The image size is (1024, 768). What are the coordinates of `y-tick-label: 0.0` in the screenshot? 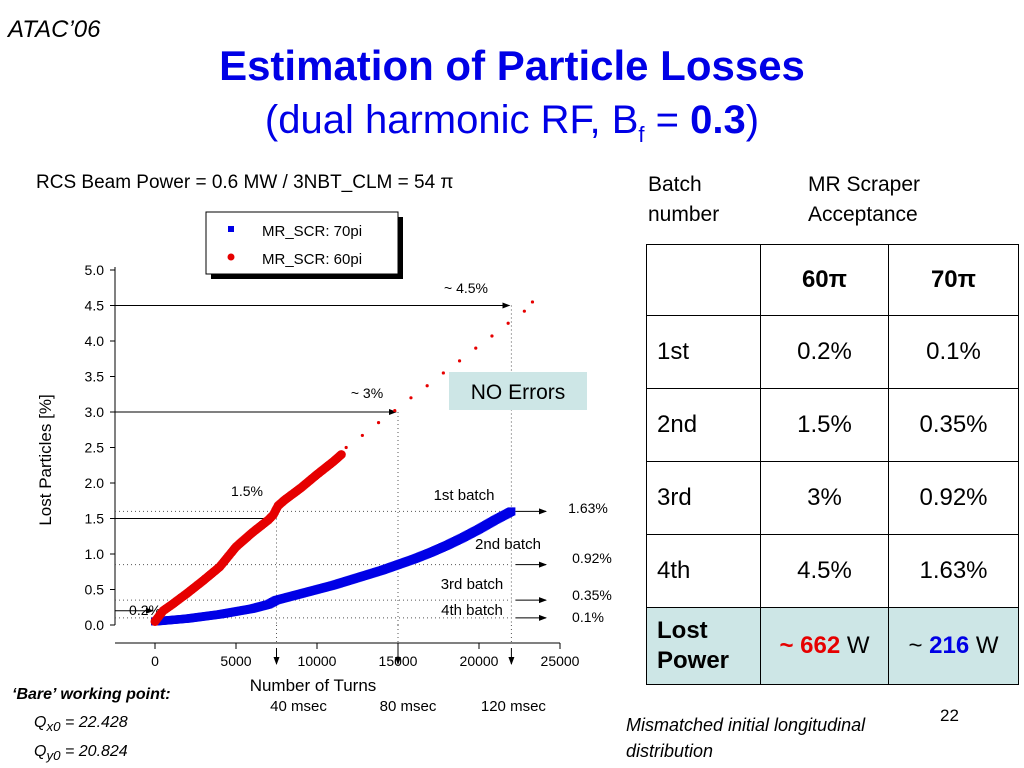 It's located at (95, 625).